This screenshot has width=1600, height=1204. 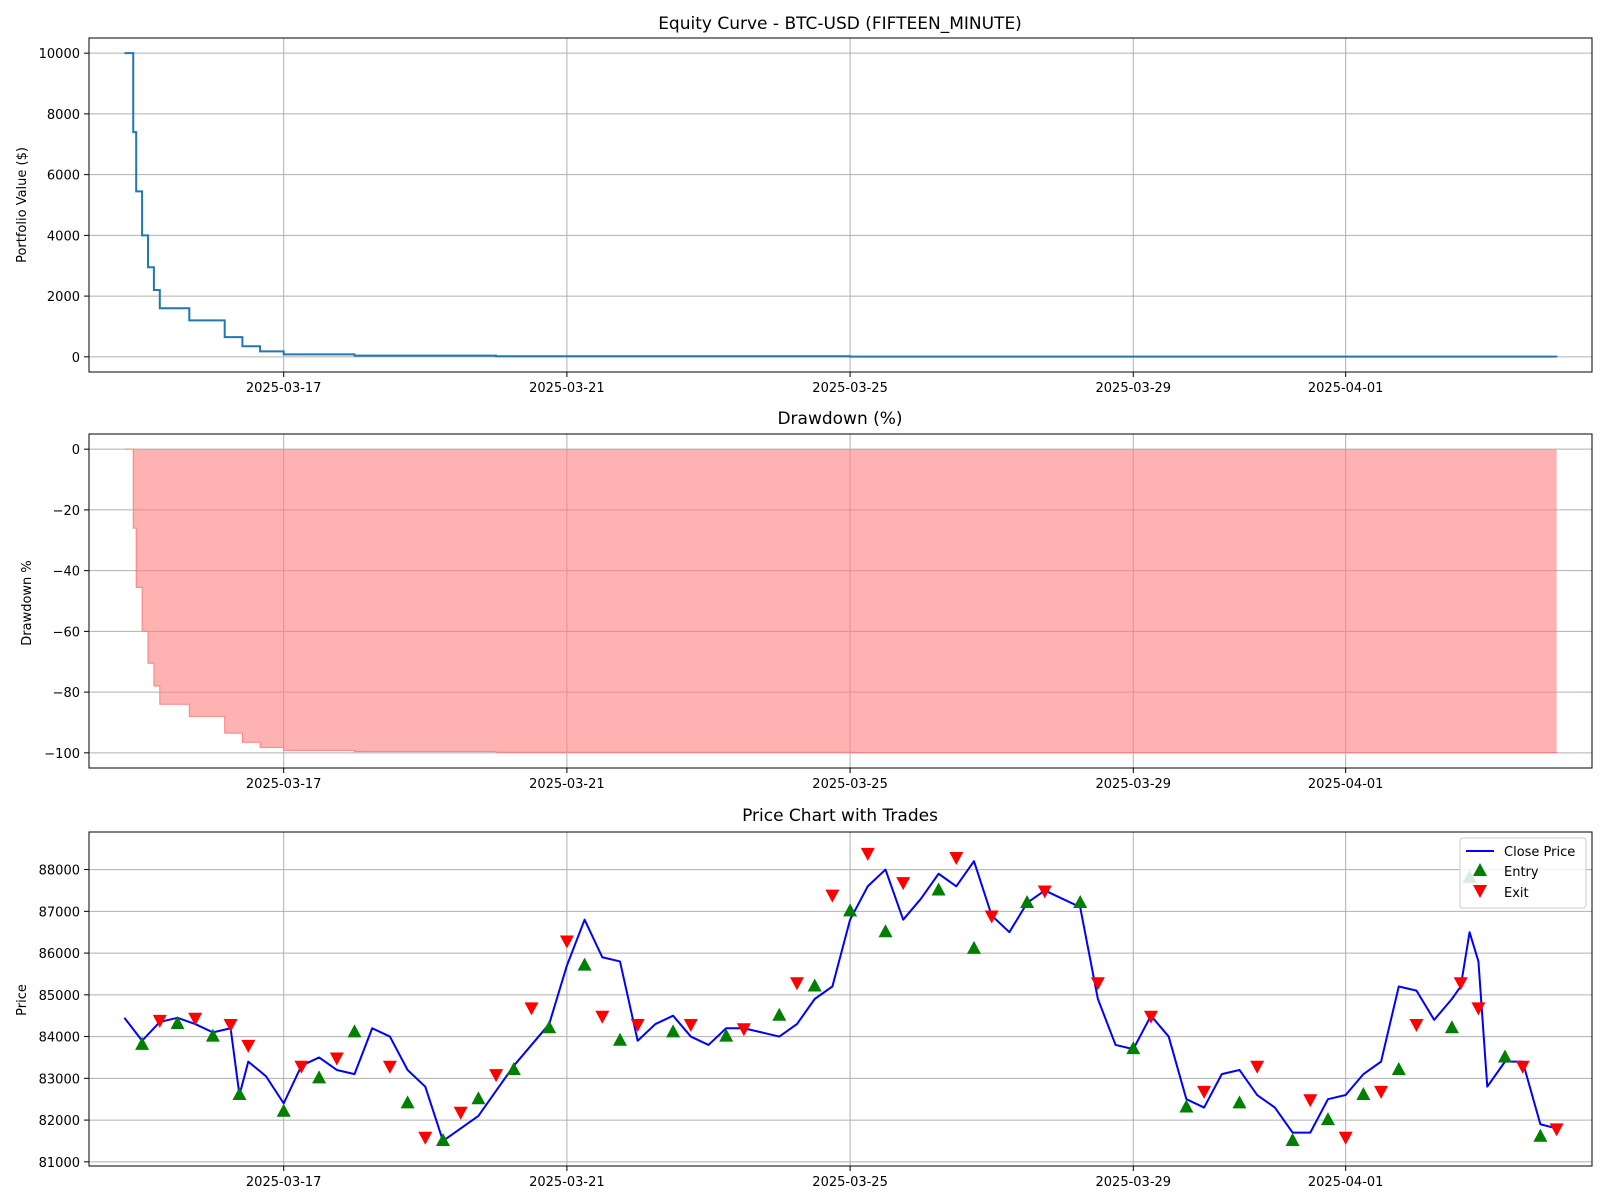 What do you see at coordinates (1516, 893) in the screenshot?
I see `legend-entry-exit: Exit` at bounding box center [1516, 893].